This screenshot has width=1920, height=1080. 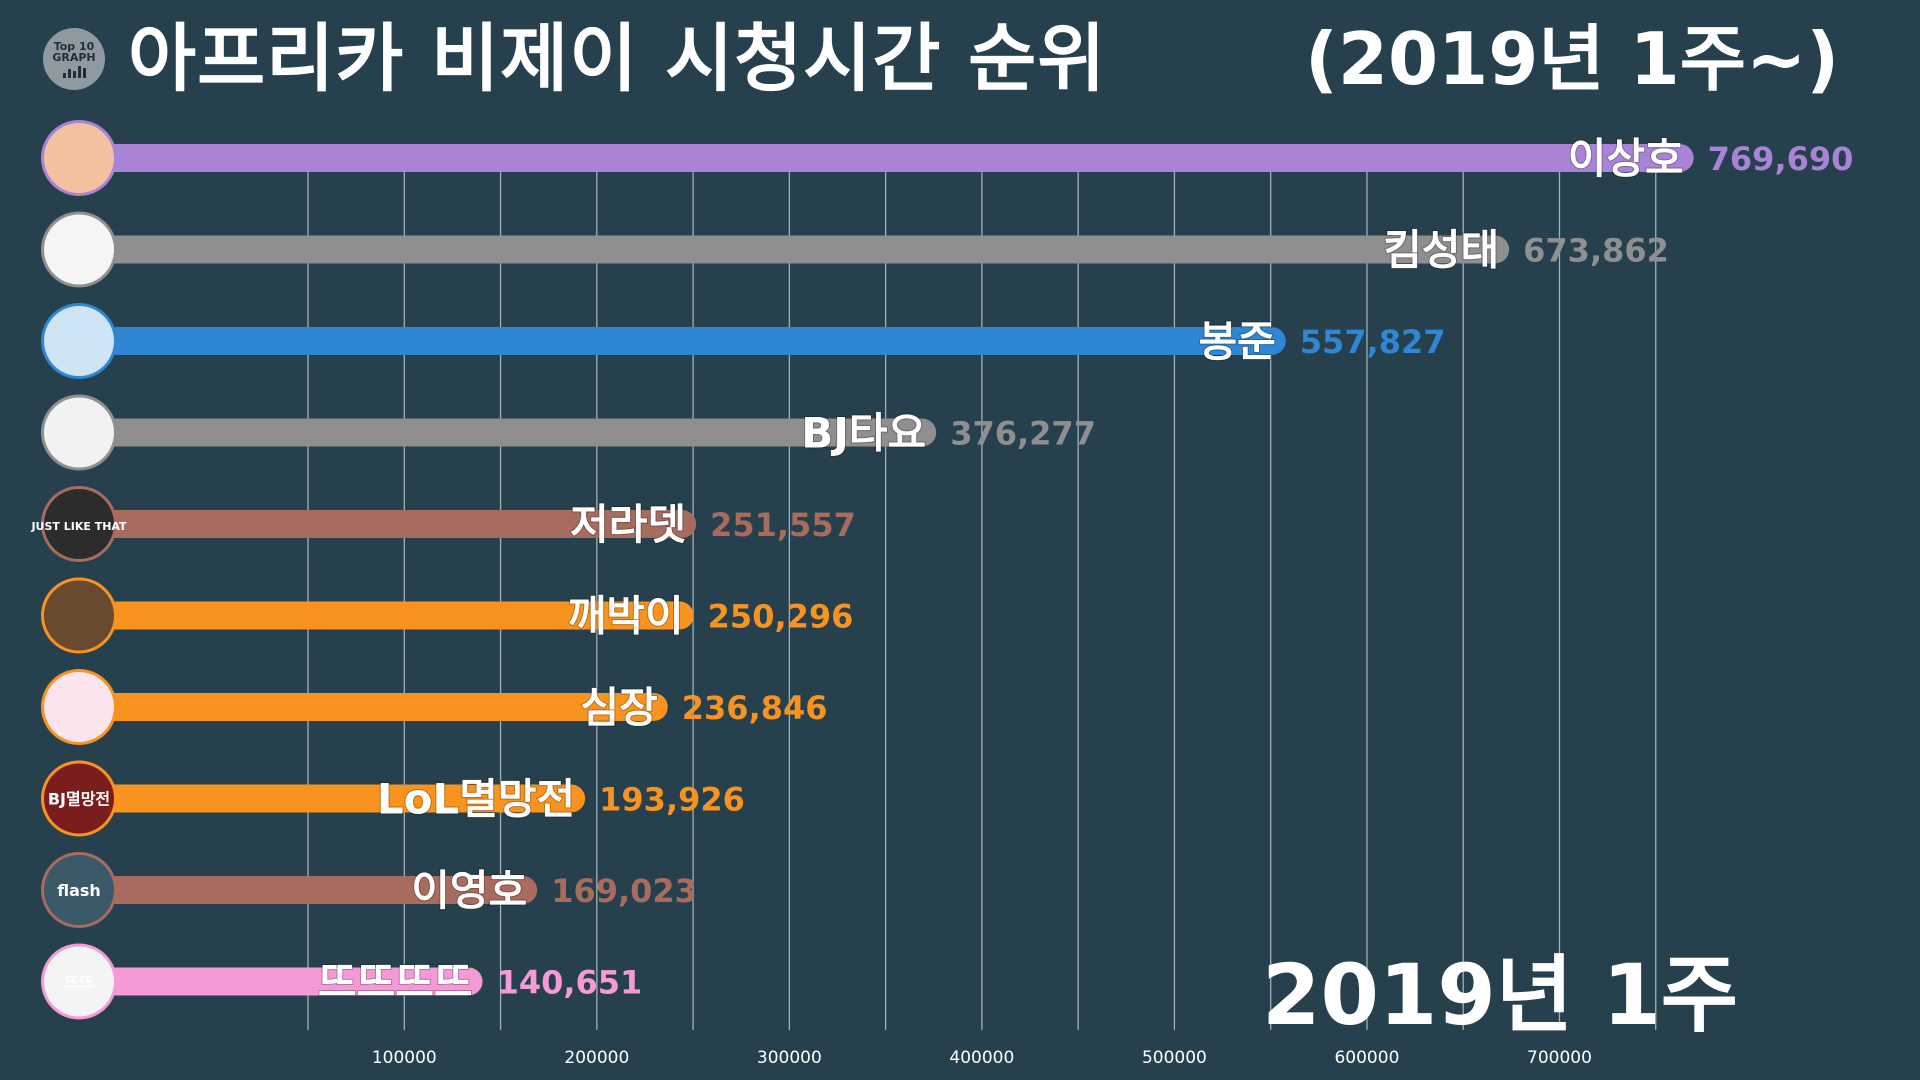 I want to click on x-tick-label: 400000, so click(x=981, y=1058).